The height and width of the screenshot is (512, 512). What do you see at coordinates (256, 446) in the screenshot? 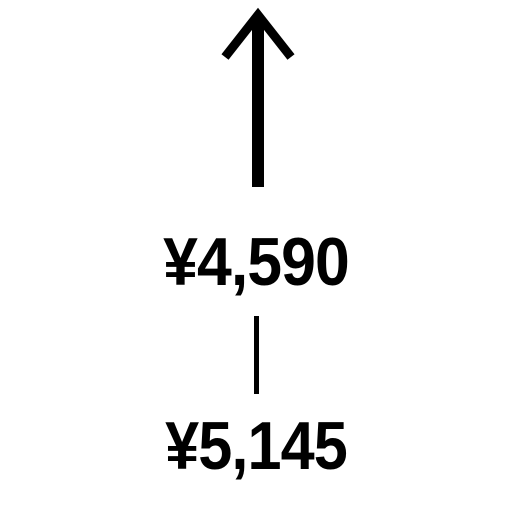
I see `price-lower: ¥5,145` at bounding box center [256, 446].